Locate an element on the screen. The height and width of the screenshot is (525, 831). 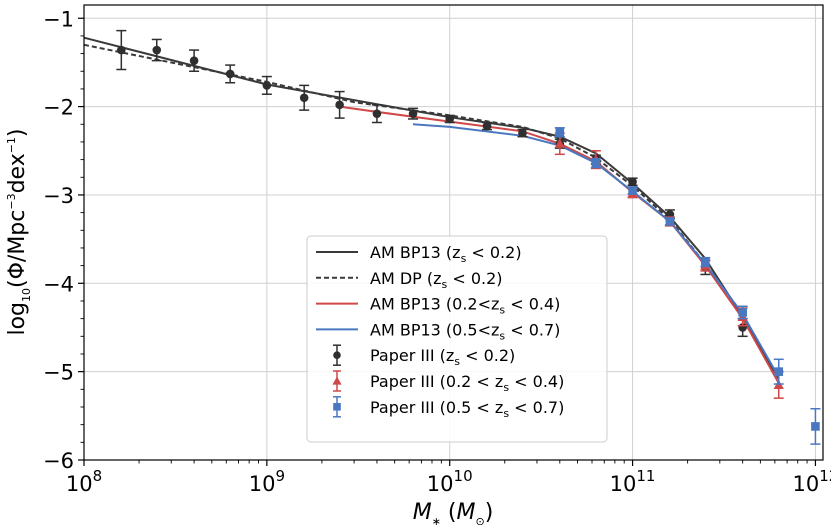
y-tick-label: −4 is located at coordinates (58, 284).